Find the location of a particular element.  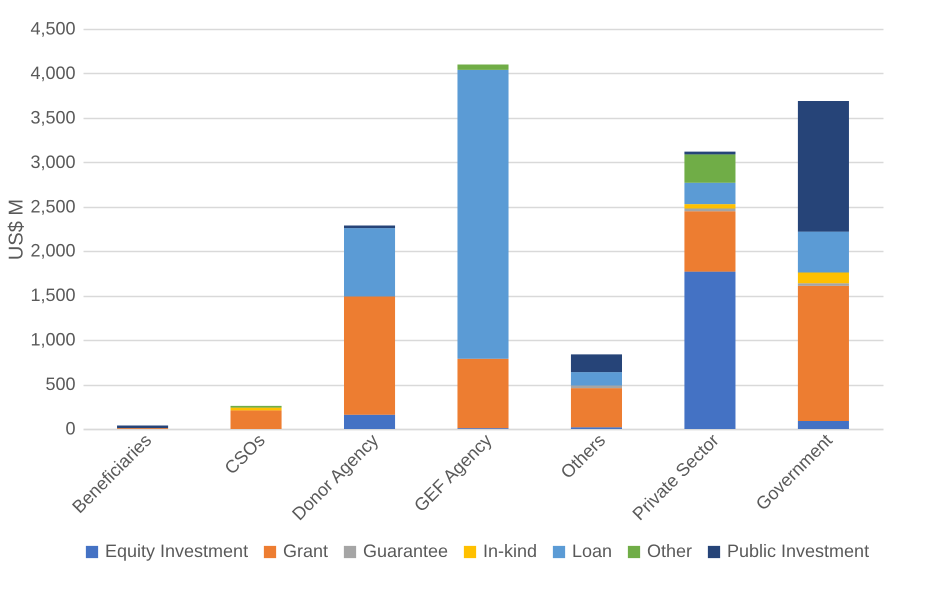

y-tick-label: 500 is located at coordinates (60, 384).